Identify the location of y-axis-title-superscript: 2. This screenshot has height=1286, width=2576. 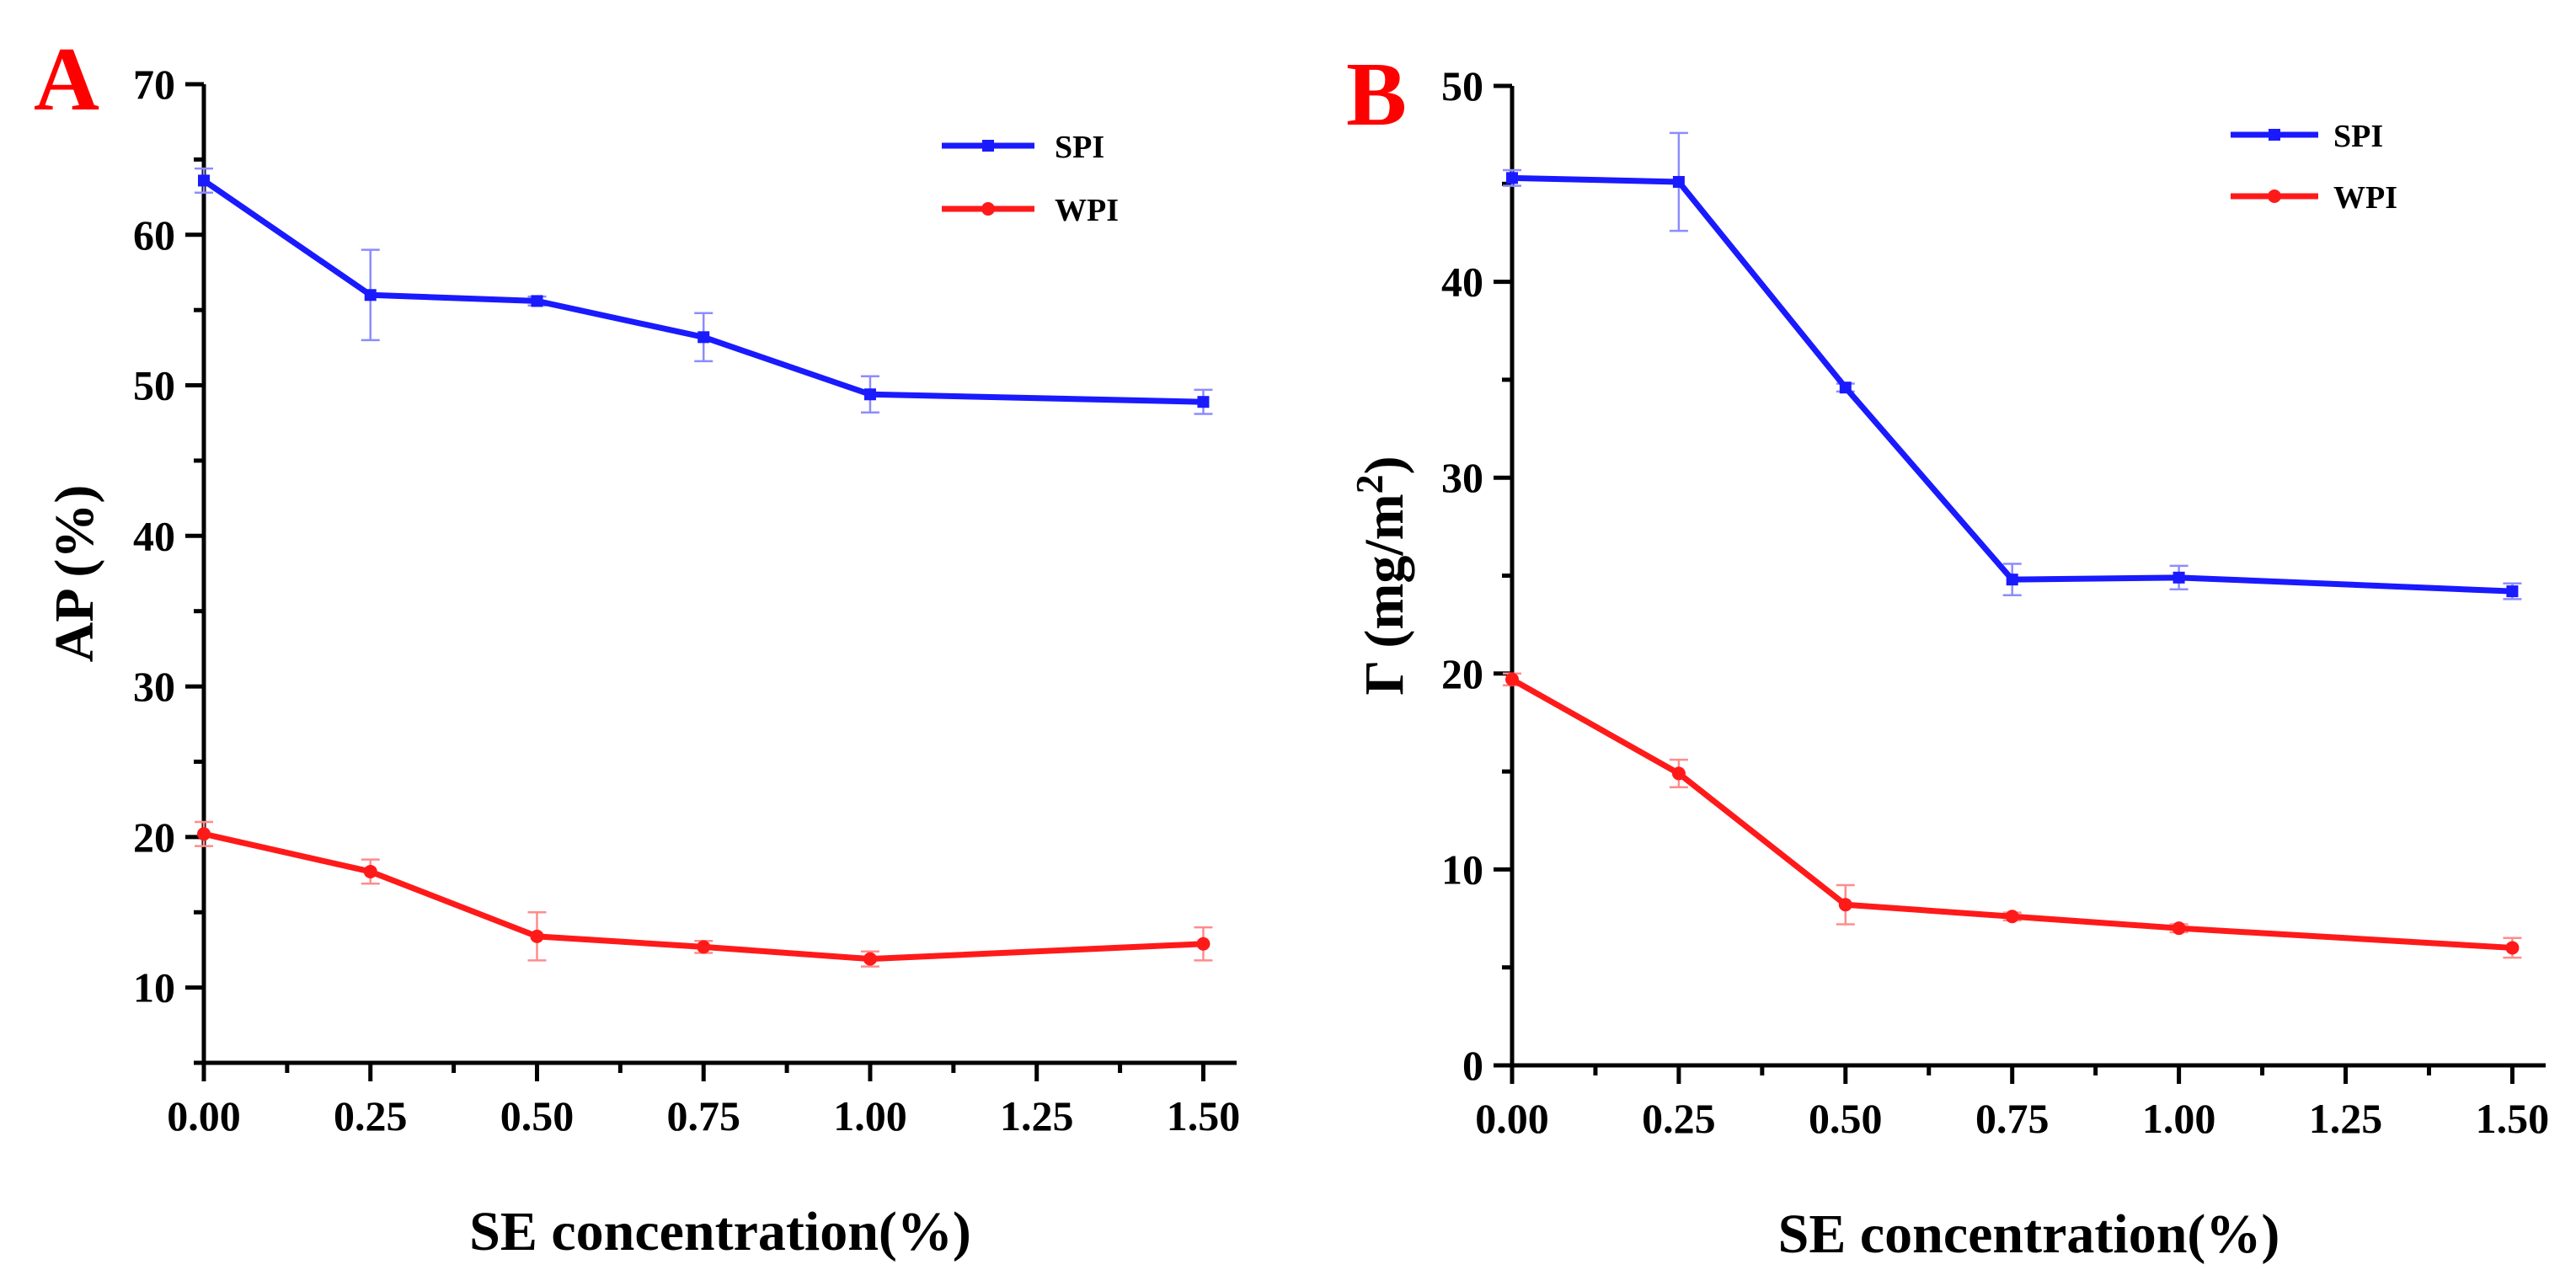
(1369, 484).